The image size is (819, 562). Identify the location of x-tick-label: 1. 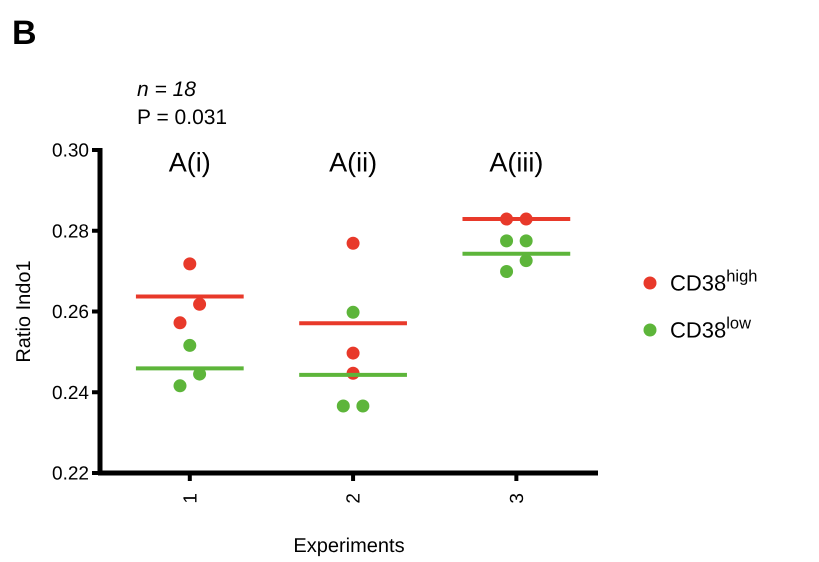
(191, 498).